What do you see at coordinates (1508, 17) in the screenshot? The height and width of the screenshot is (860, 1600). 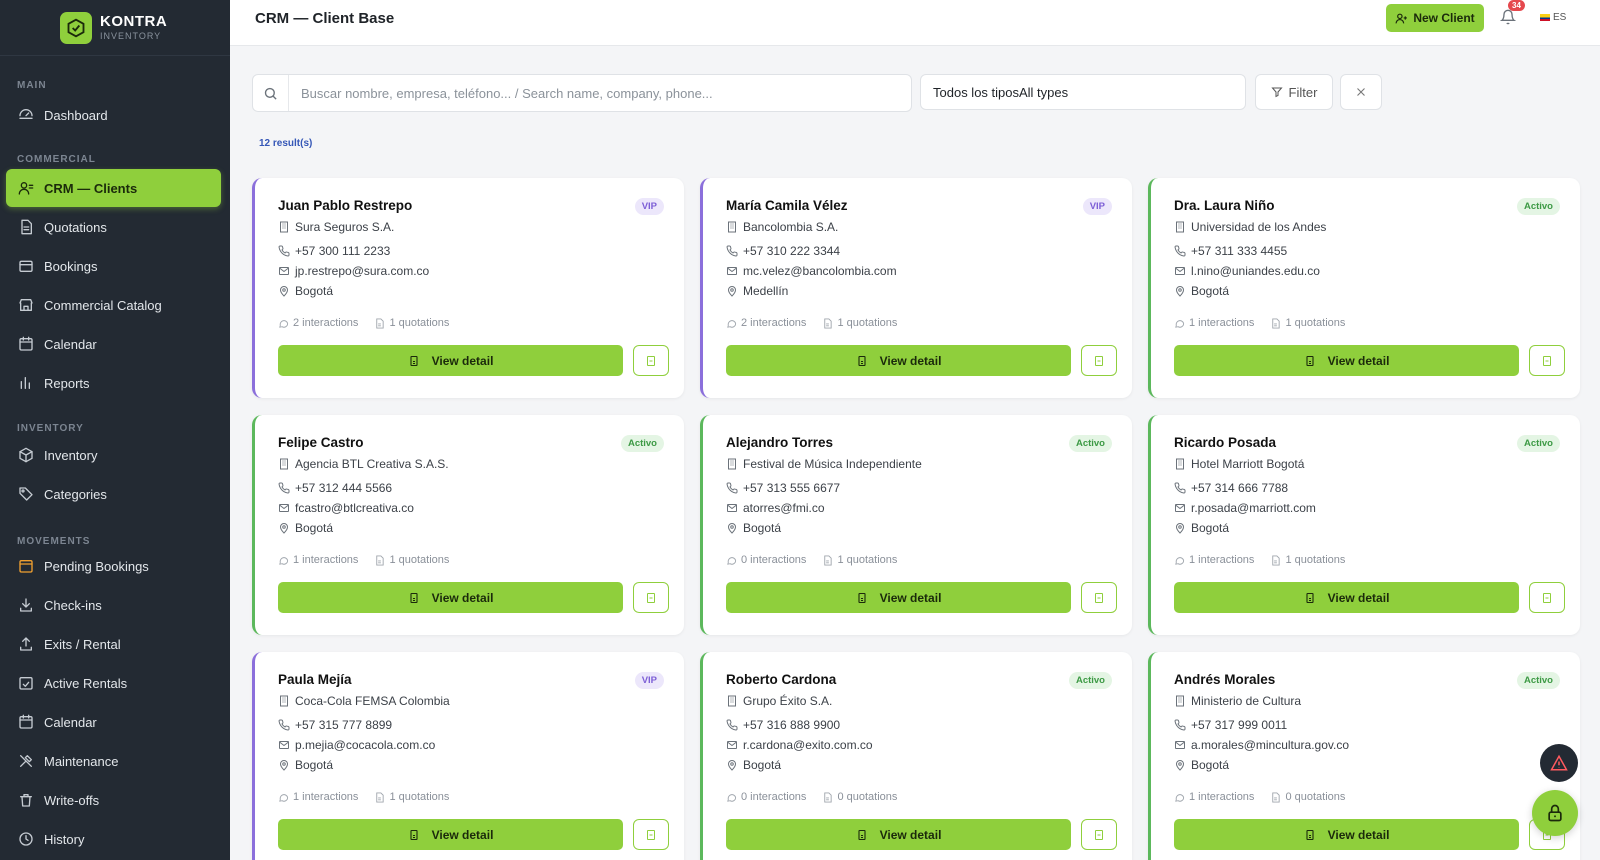 I see `notifications-bell-icon` at bounding box center [1508, 17].